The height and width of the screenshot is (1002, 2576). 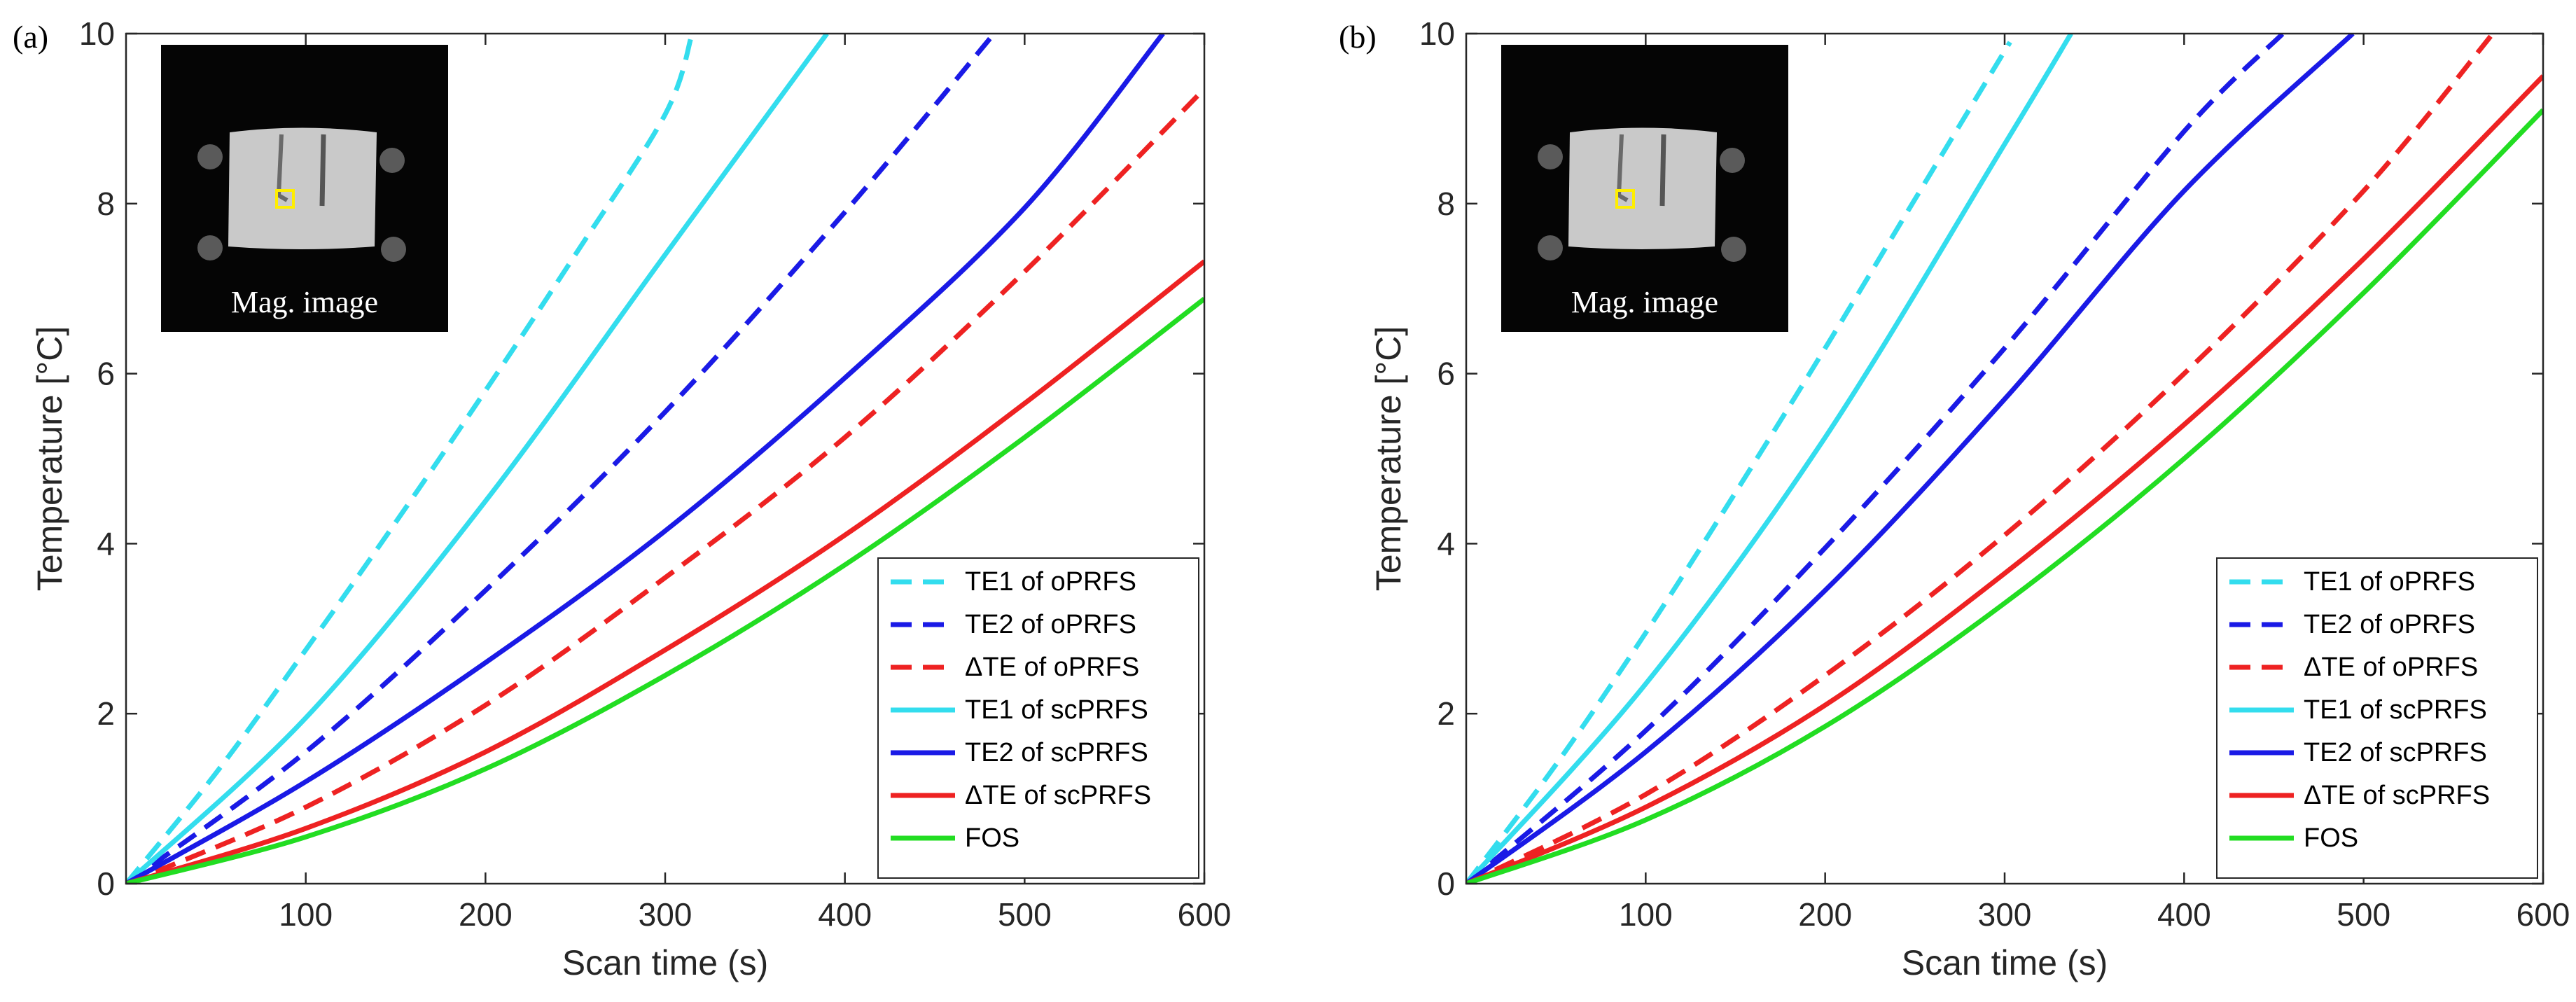 I want to click on panel-label: (b), so click(x=1358, y=37).